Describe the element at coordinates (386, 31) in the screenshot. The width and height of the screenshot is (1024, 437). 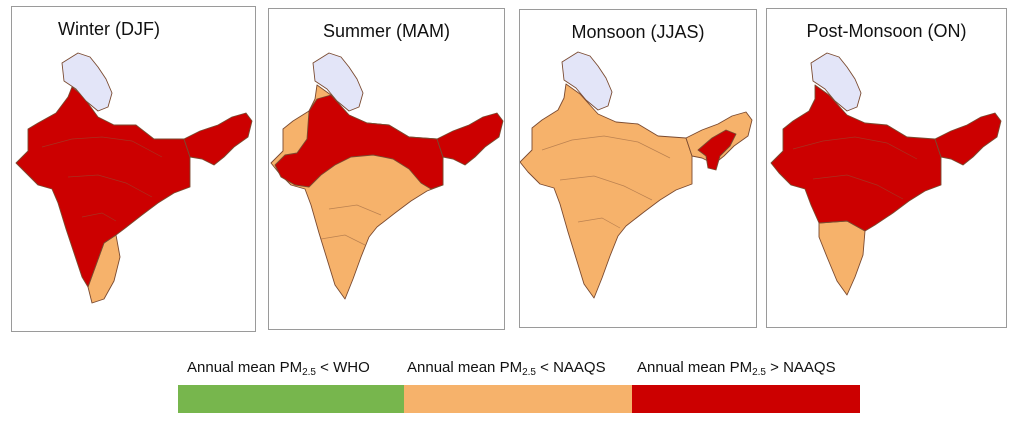
I see `panel-title: Summer (MAM)` at that location.